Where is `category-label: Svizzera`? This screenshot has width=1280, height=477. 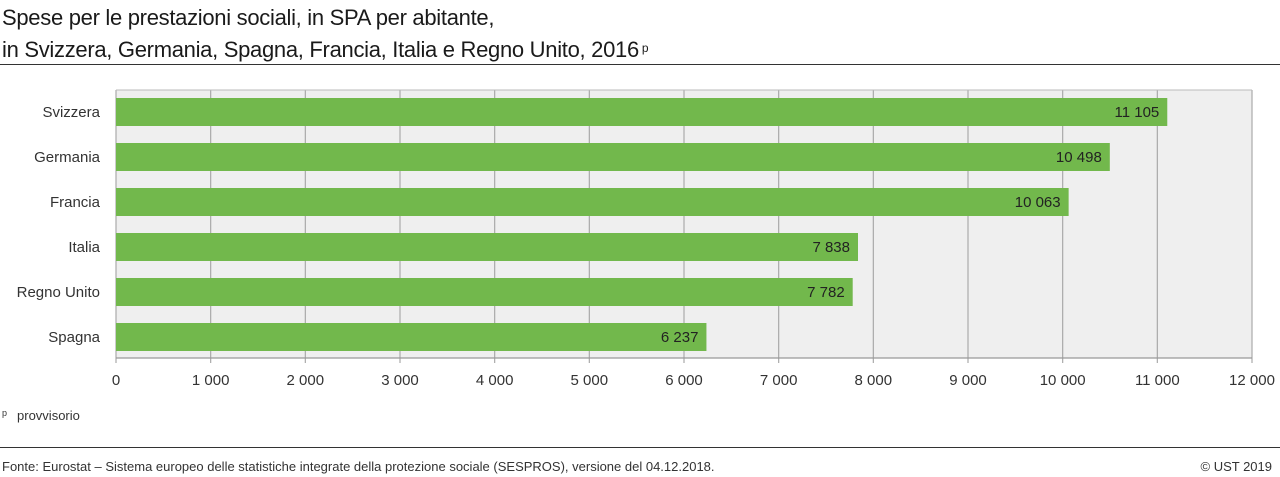
category-label: Svizzera is located at coordinates (71, 112).